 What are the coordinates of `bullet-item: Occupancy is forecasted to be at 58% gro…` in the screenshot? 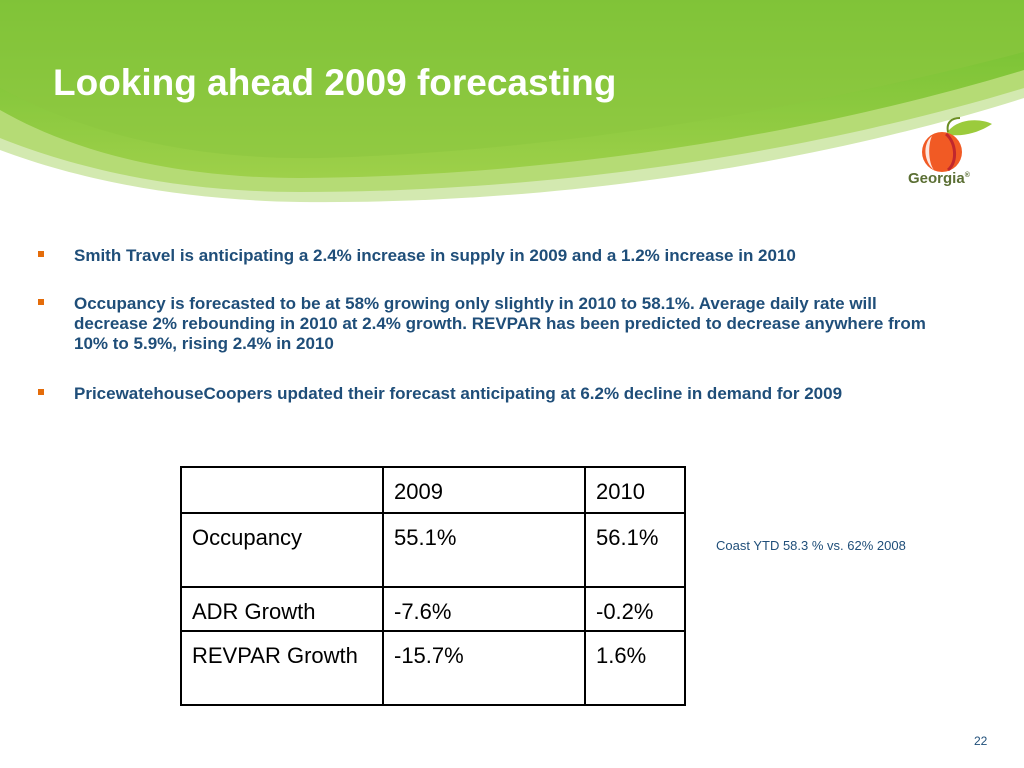 It's located at (486, 324).